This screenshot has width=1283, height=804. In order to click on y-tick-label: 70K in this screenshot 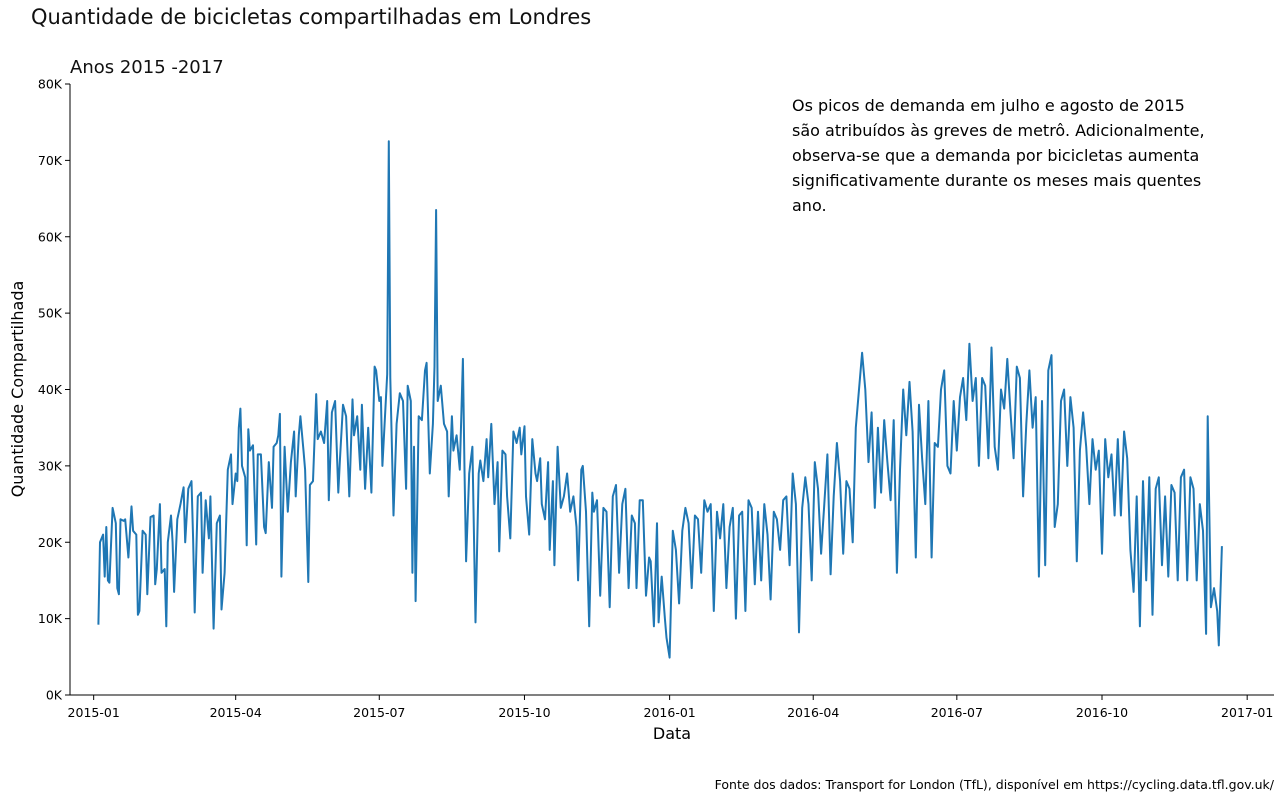, I will do `click(50, 160)`.